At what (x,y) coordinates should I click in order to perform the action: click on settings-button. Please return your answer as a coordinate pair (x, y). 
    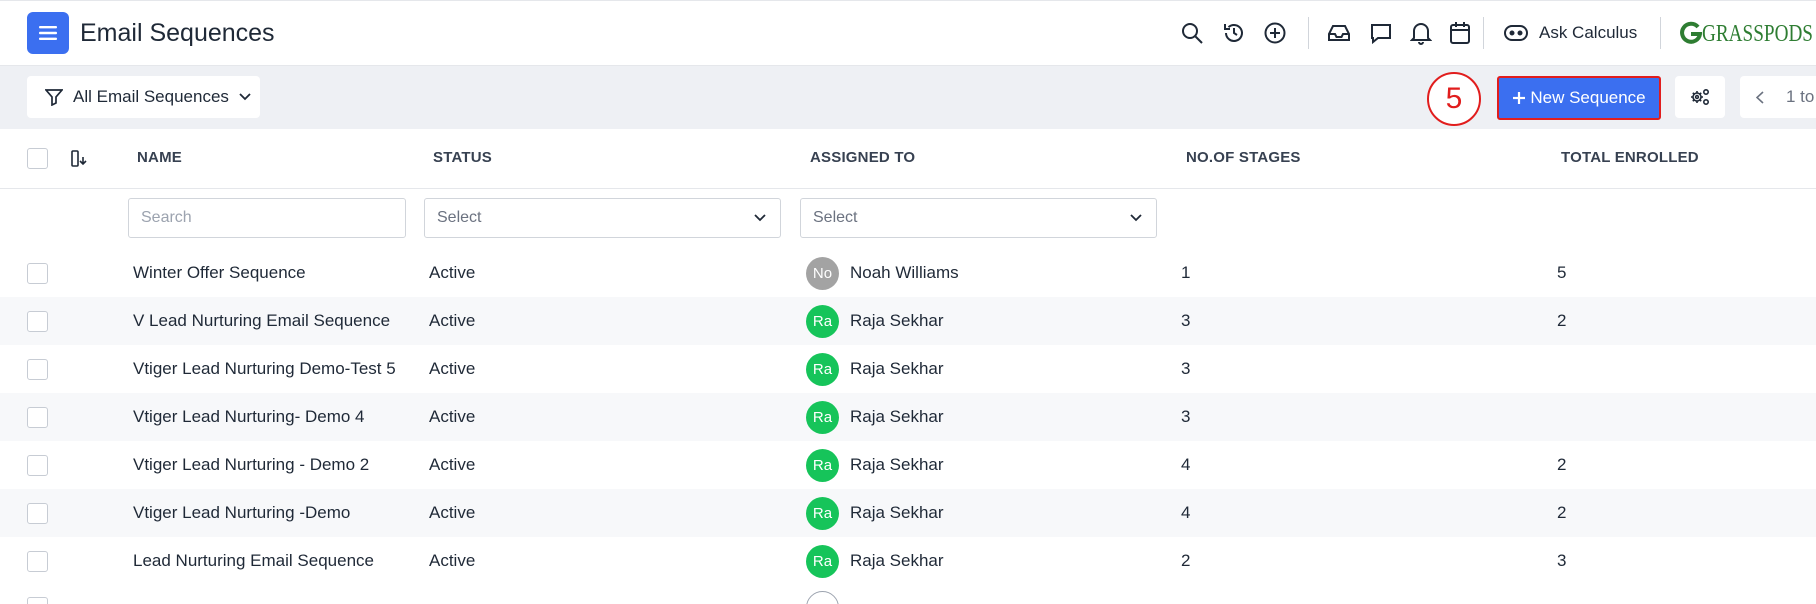
    Looking at the image, I should click on (1700, 97).